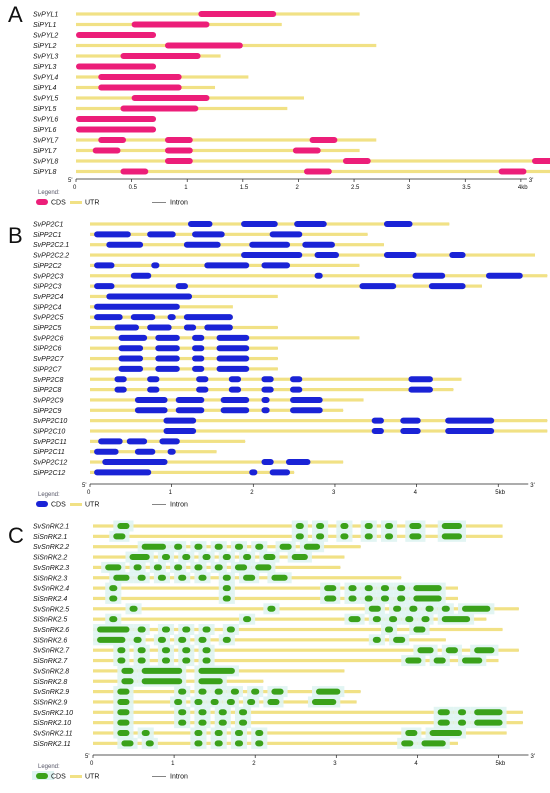  What do you see at coordinates (50, 558) in the screenshot?
I see `gene-label: SiSnRK2.2` at bounding box center [50, 558].